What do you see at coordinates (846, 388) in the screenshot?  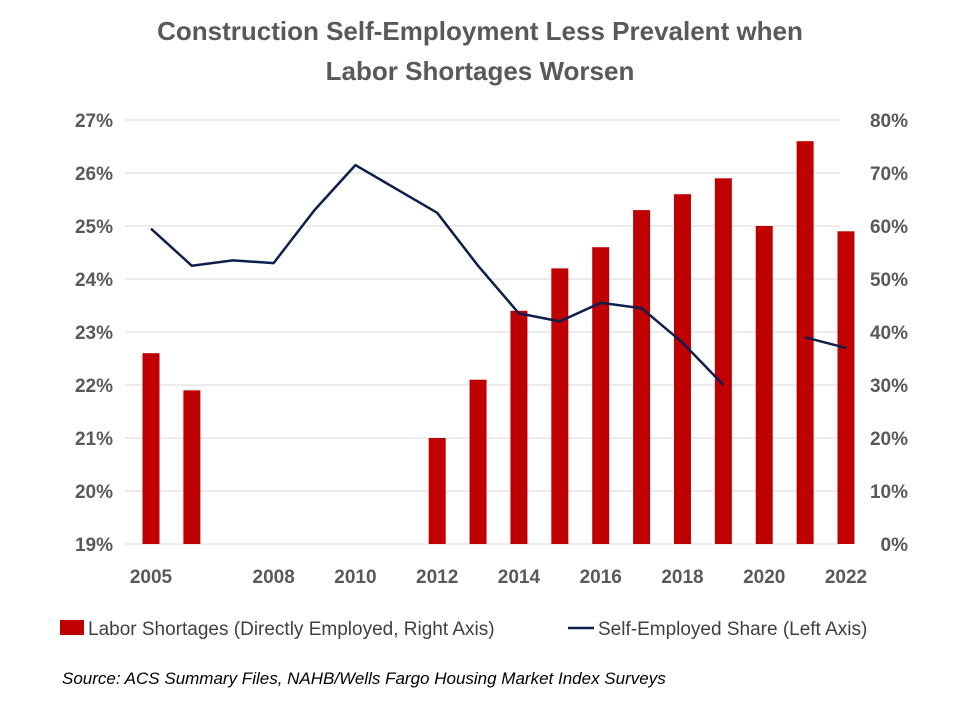 I see `bar-2022` at bounding box center [846, 388].